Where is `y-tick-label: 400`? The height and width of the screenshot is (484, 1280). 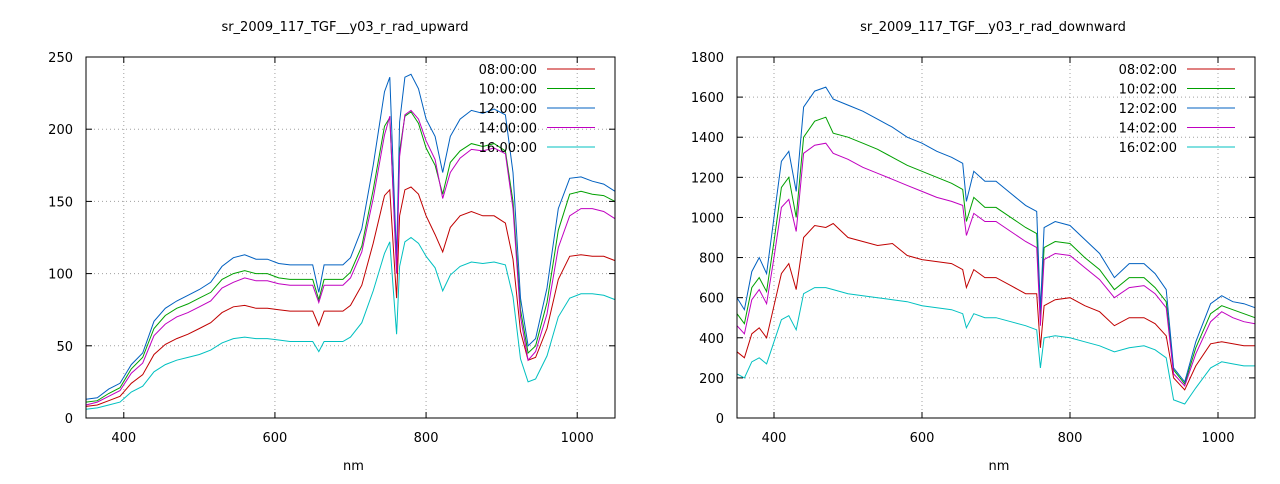 y-tick-label: 400 is located at coordinates (711, 339).